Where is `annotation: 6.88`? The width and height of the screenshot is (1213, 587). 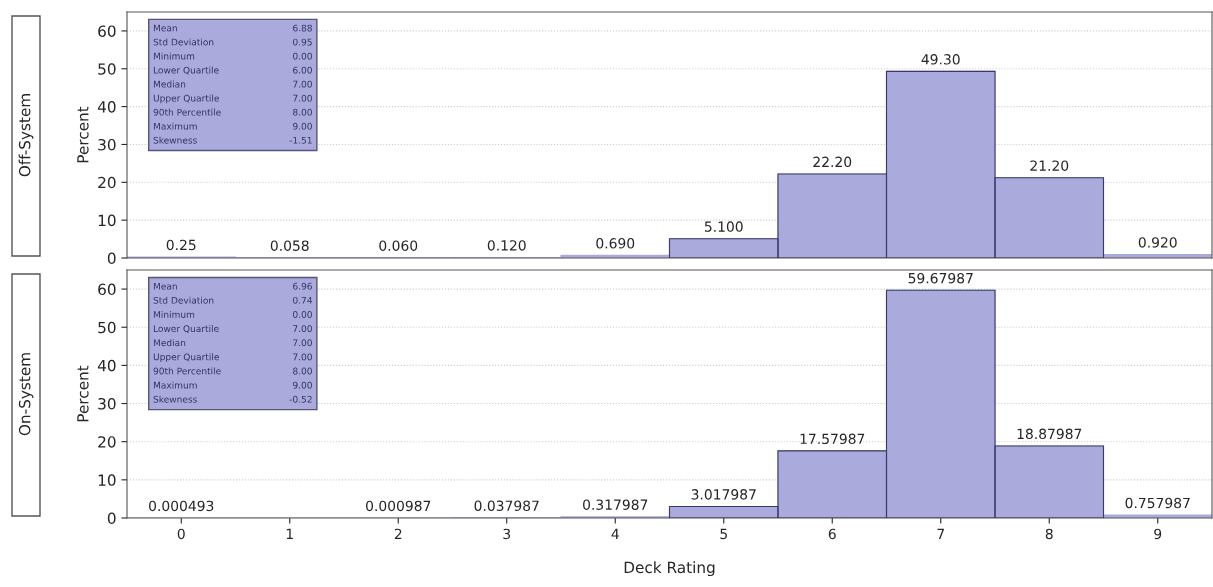 annotation: 6.88 is located at coordinates (302, 28).